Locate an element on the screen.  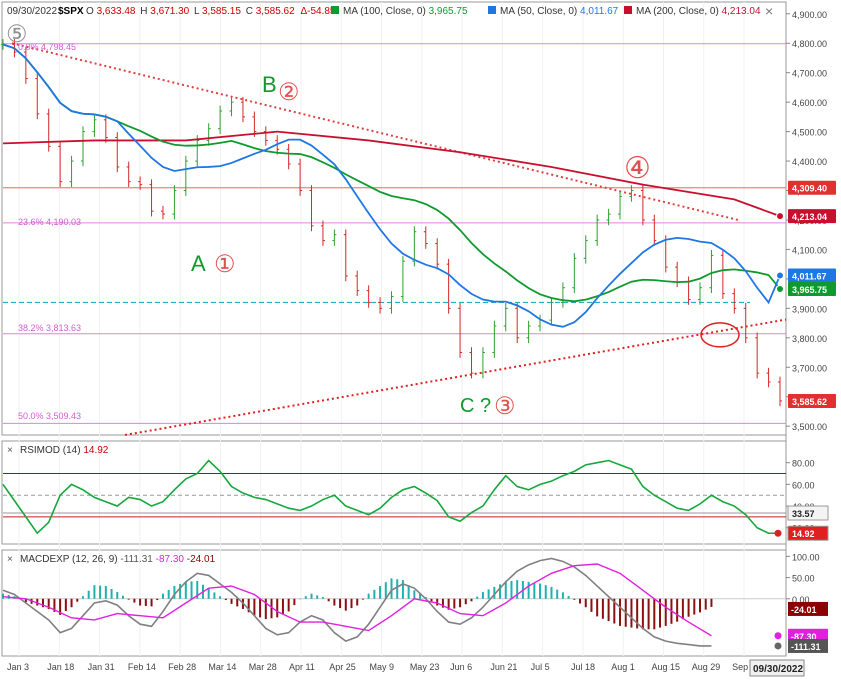
wave-label-3: ③ is located at coordinates (505, 406).